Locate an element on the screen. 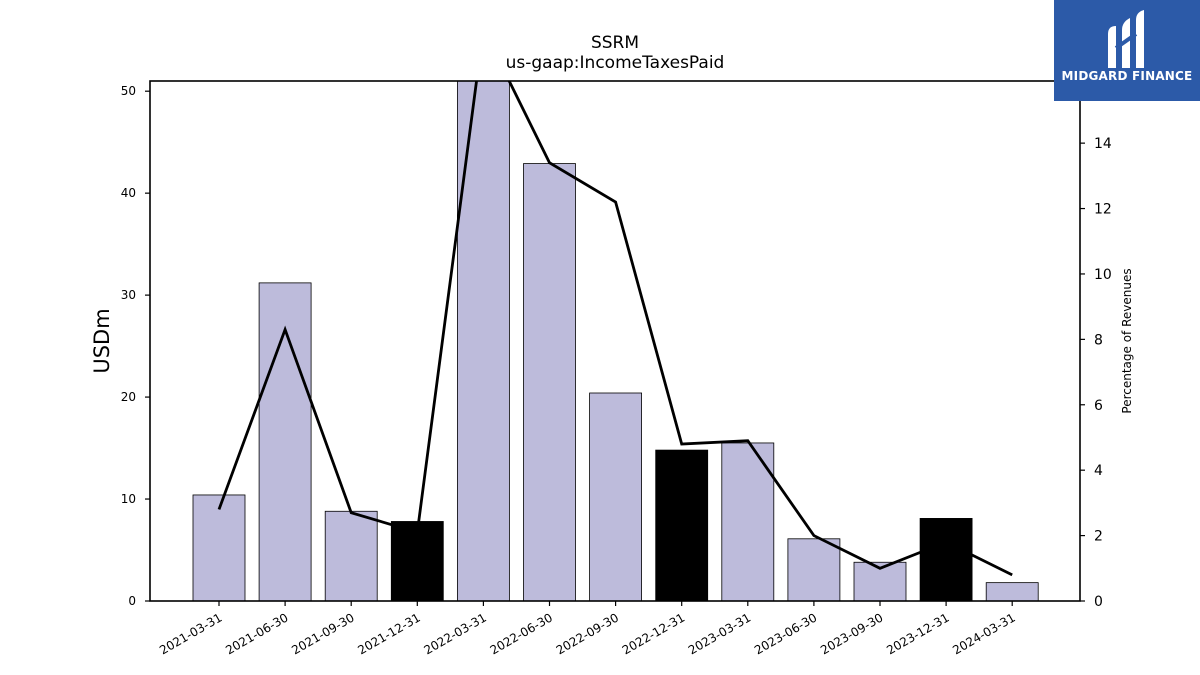 The width and height of the screenshot is (1200, 675). y-right-tick-label: 6 is located at coordinates (1098, 406).